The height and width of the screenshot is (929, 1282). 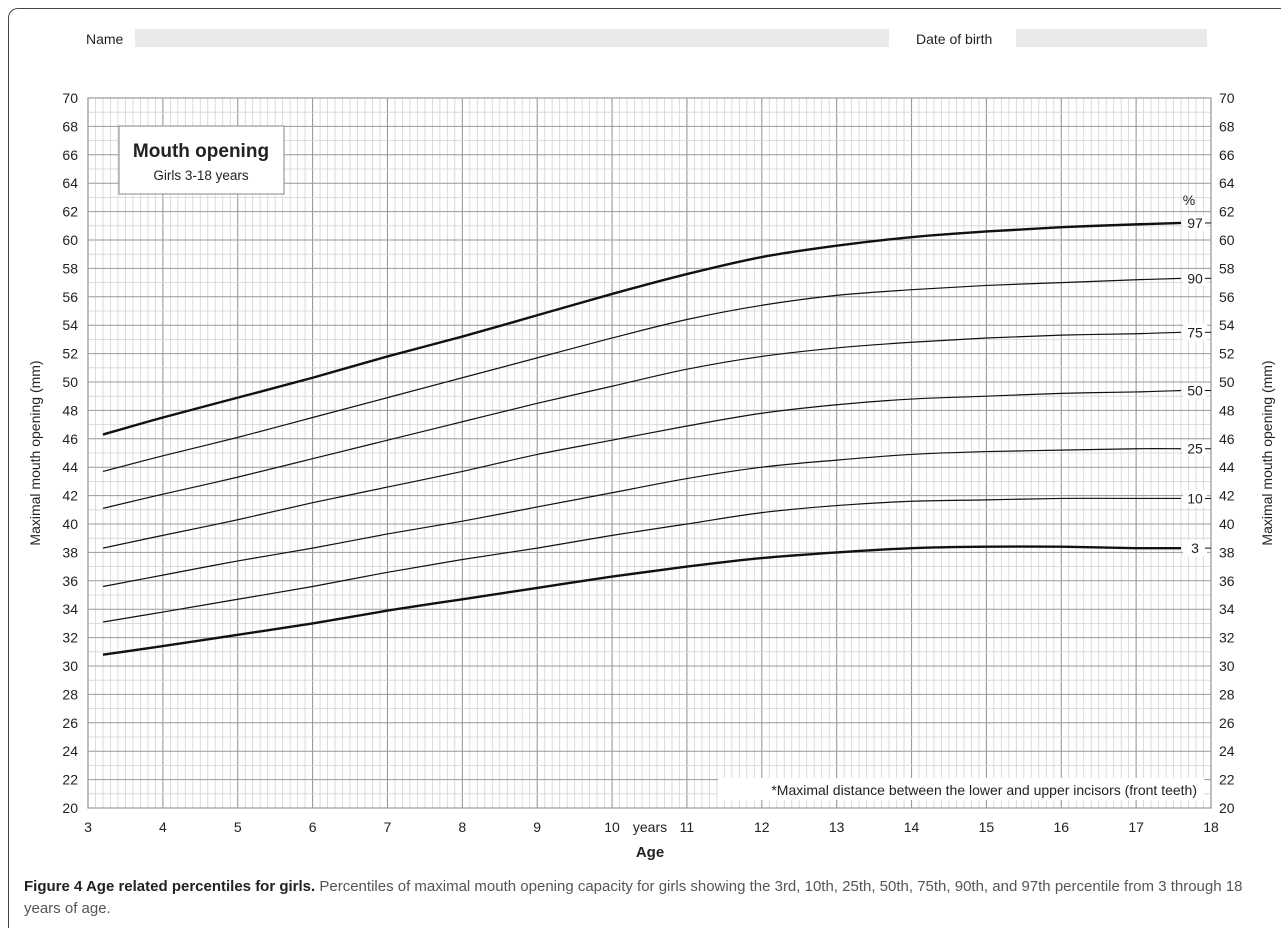 What do you see at coordinates (1227, 581) in the screenshot?
I see `y-tick-label-right: 36` at bounding box center [1227, 581].